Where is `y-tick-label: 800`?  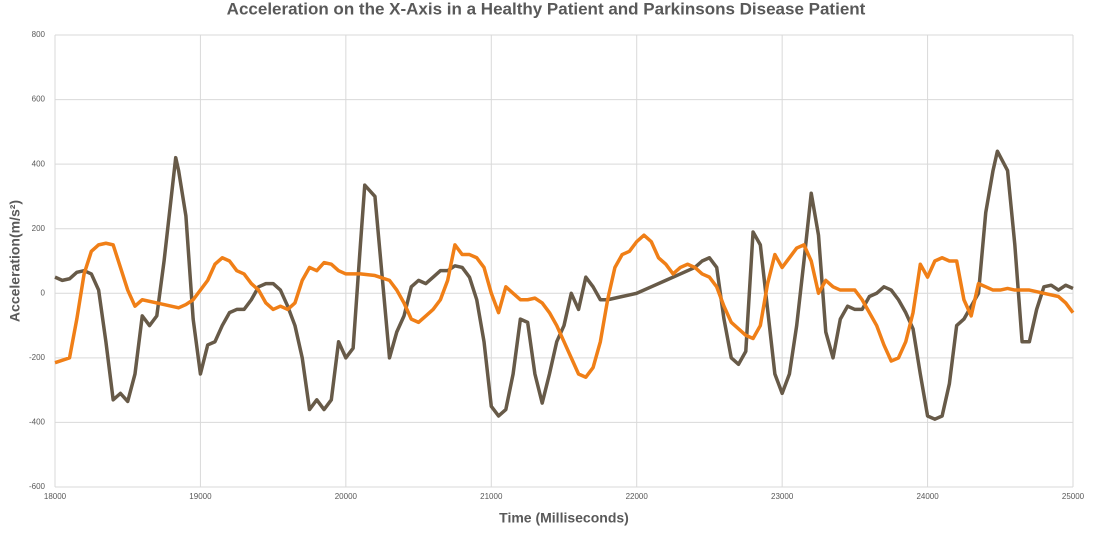 y-tick-label: 800 is located at coordinates (39, 34).